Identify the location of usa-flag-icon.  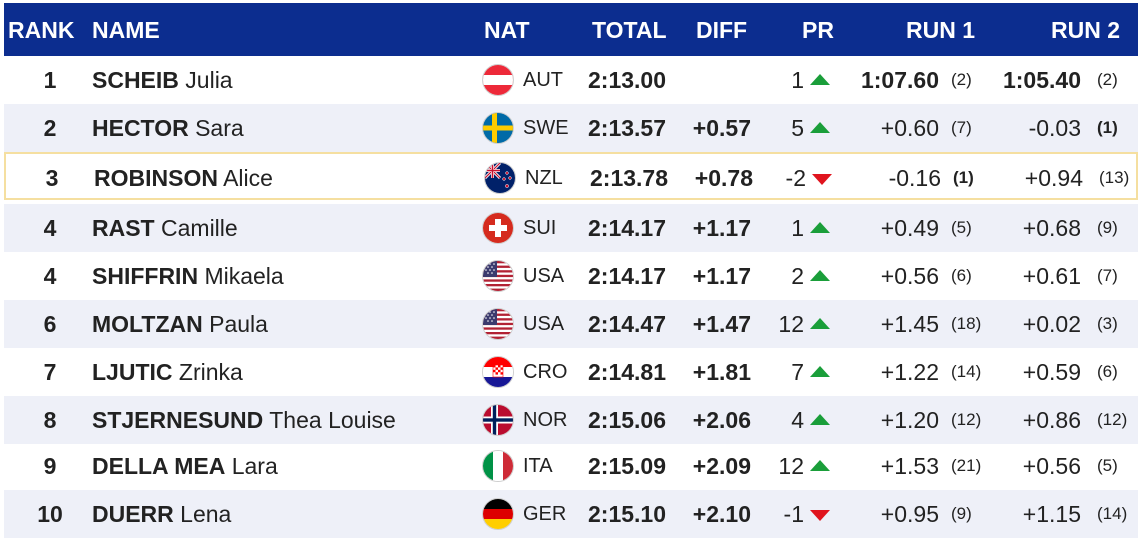
(498, 324).